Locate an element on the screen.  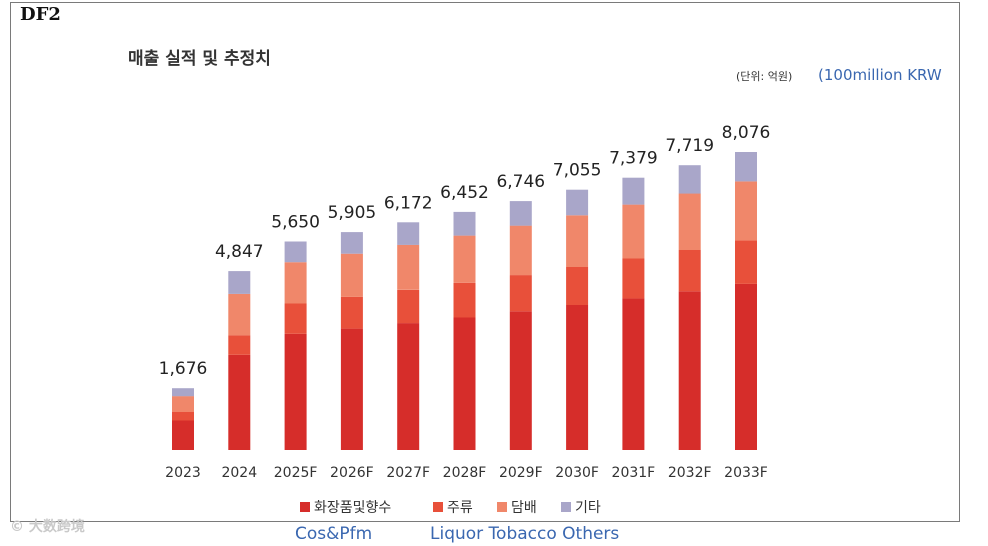
total-label-2029F: 6,746 is located at coordinates (520, 182).